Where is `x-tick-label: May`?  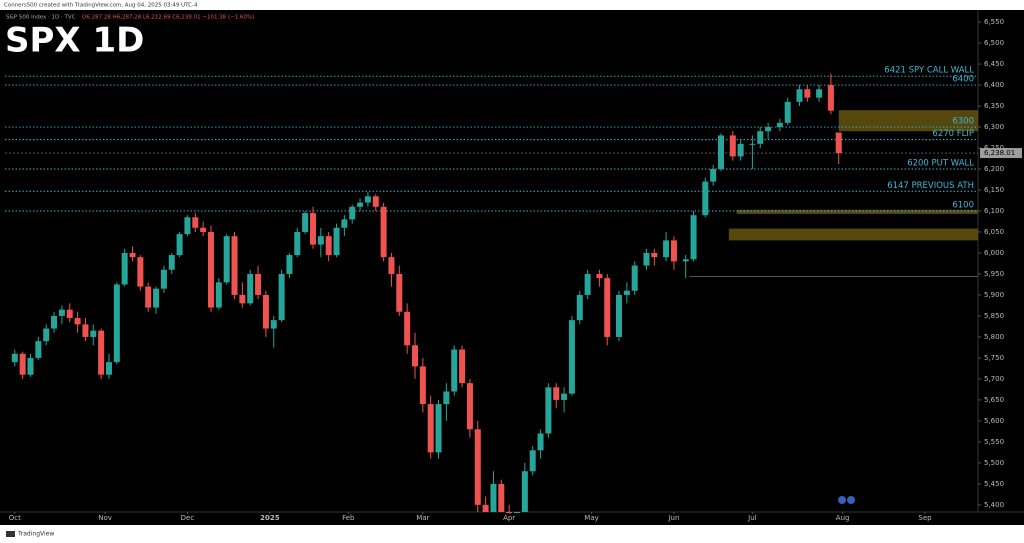
x-tick-label: May is located at coordinates (591, 518).